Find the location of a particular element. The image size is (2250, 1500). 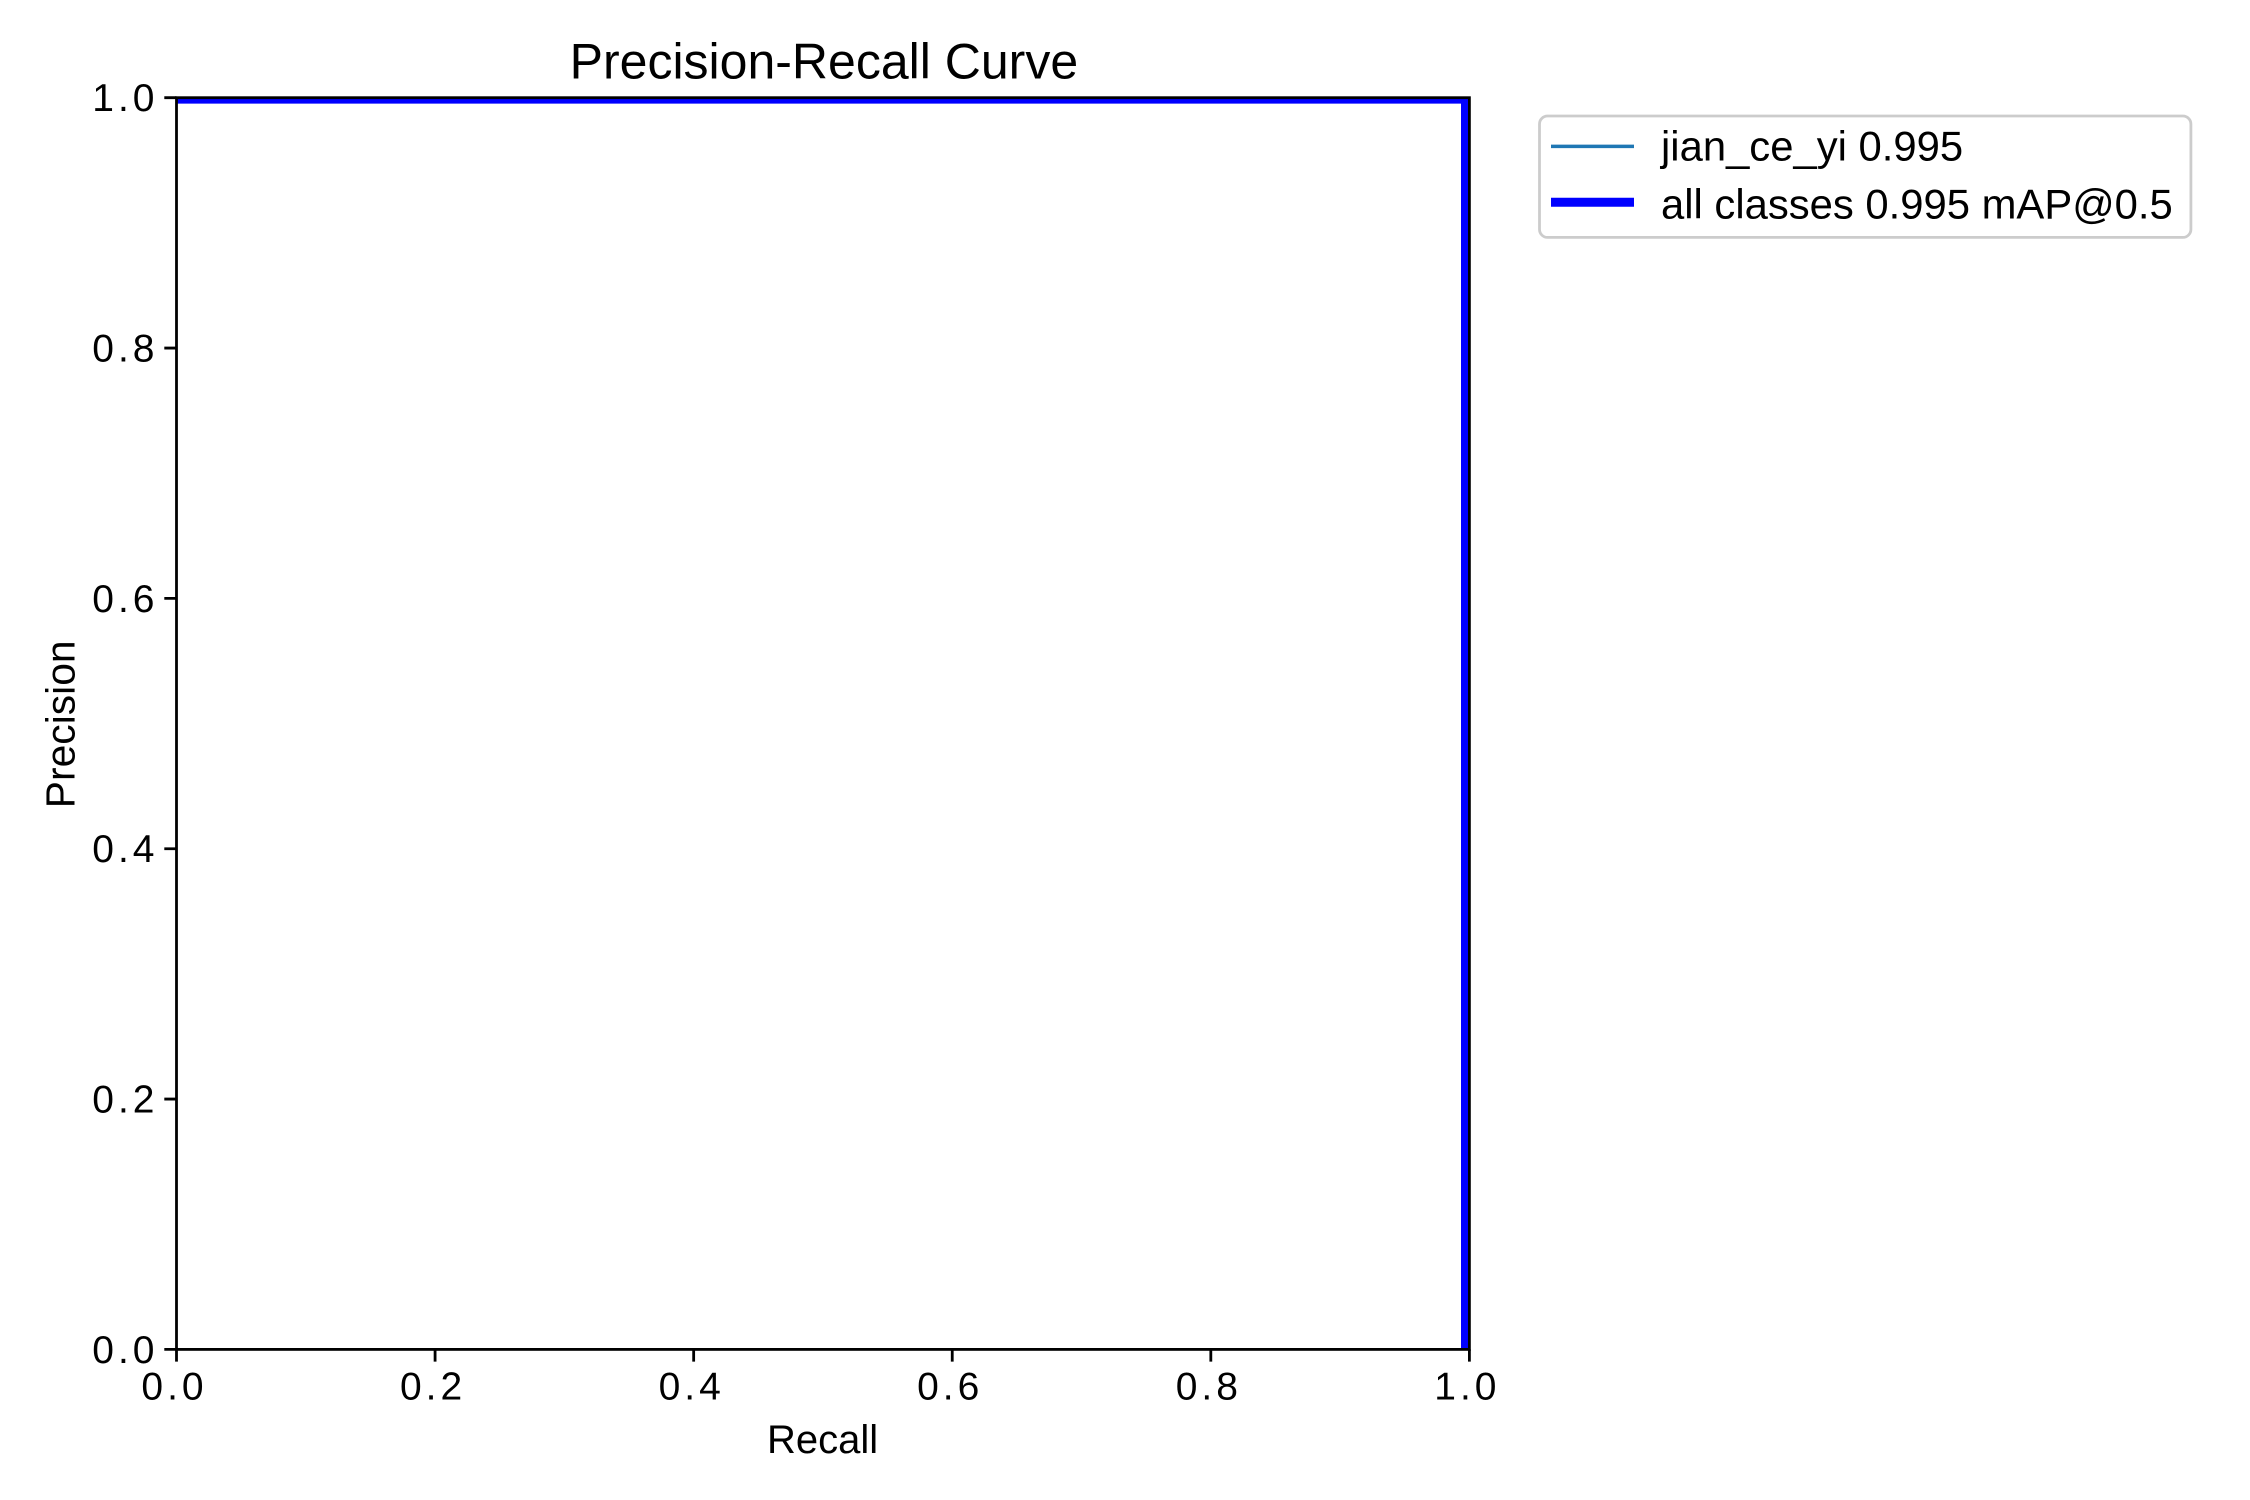

svg-text: jian_ce_yi 0.995 is located at coordinates (1811, 146).